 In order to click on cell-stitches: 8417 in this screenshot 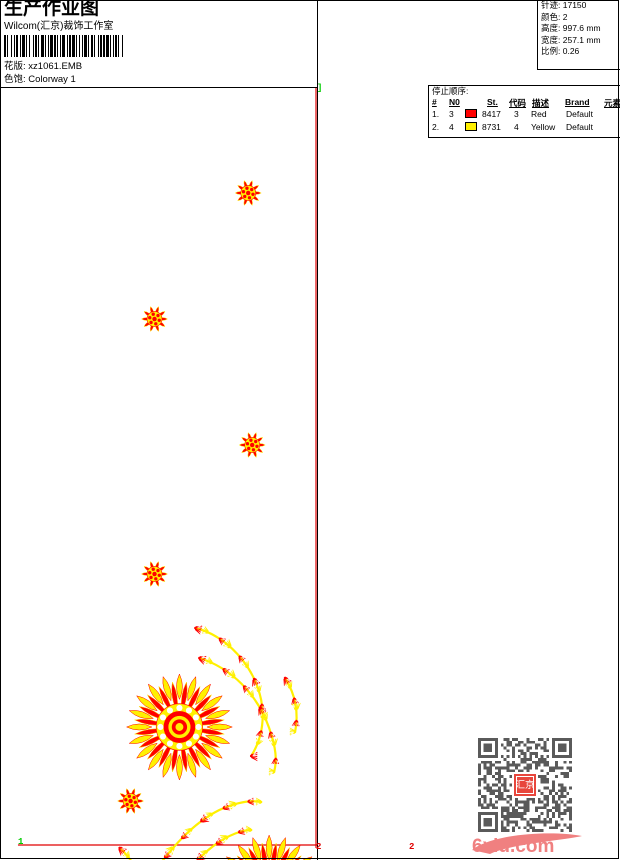, I will do `click(491, 114)`.